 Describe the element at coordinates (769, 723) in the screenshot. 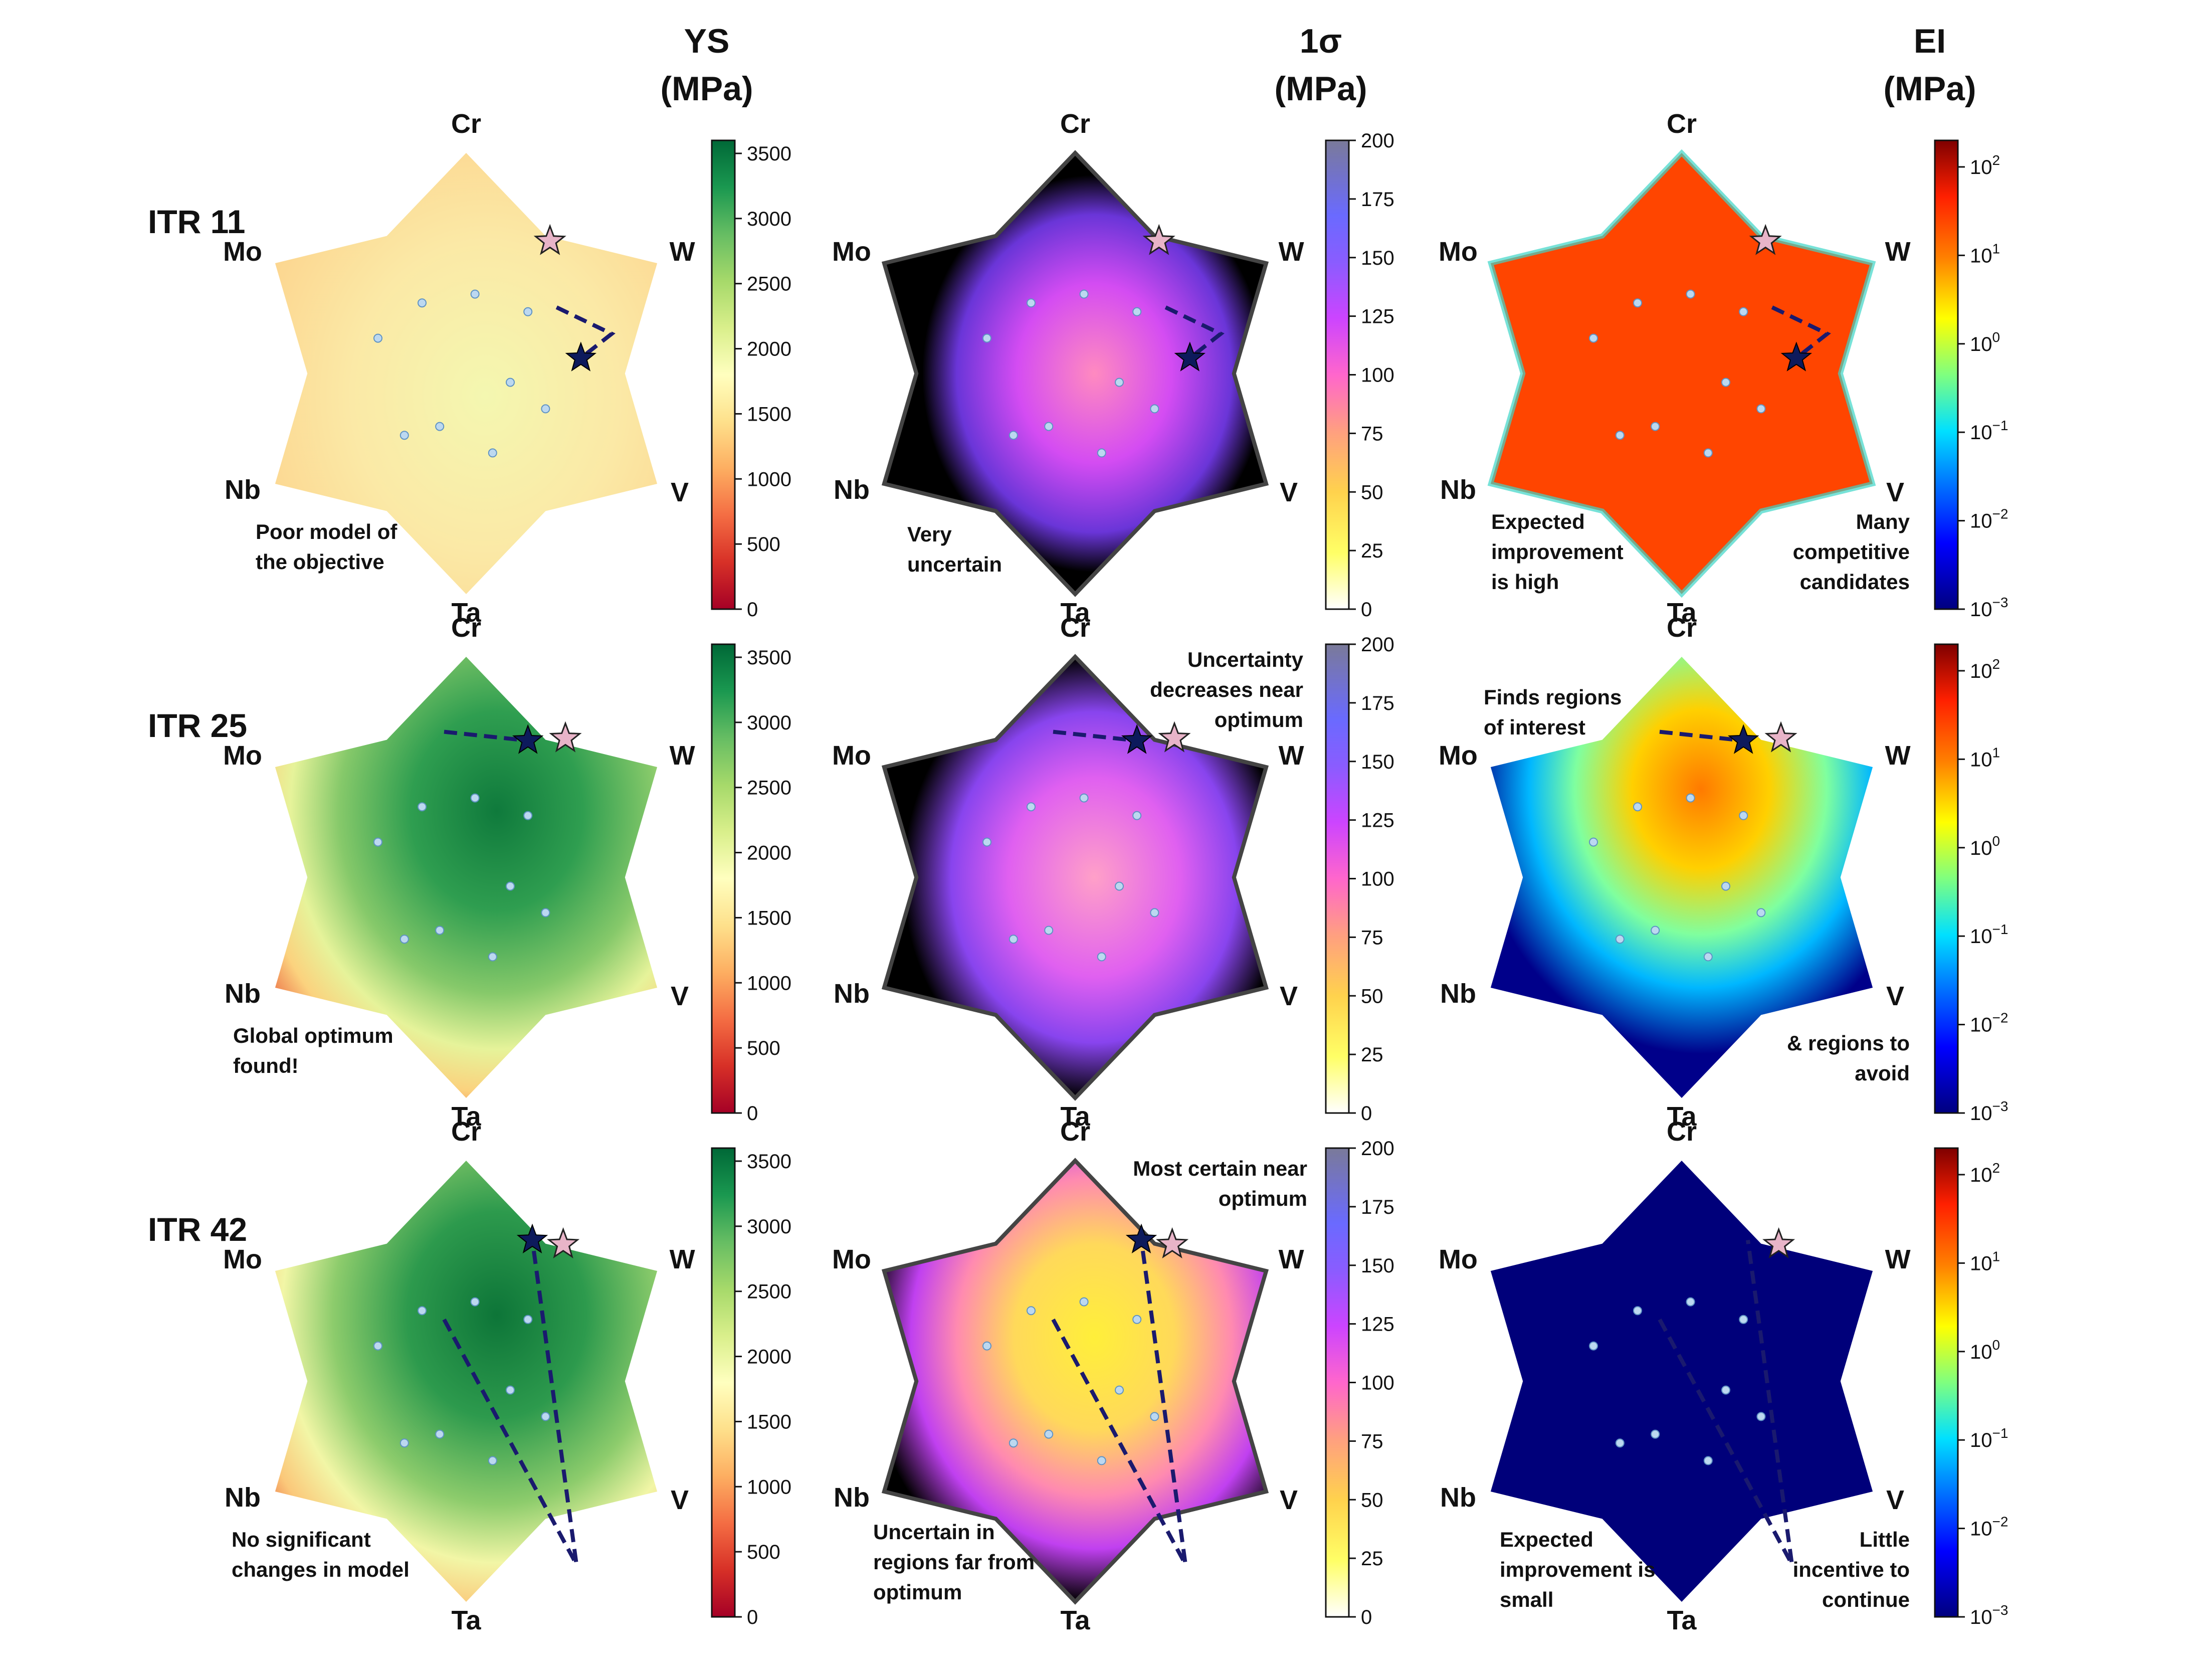

I see `colorbar-tick-label: 3000` at that location.